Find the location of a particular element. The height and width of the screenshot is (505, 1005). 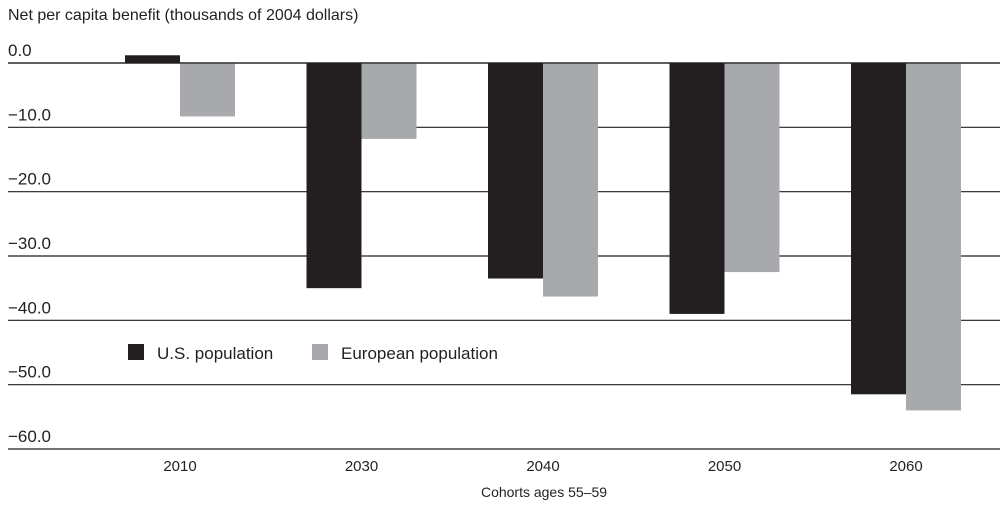

x-tick-label: 2030 is located at coordinates (361, 466).